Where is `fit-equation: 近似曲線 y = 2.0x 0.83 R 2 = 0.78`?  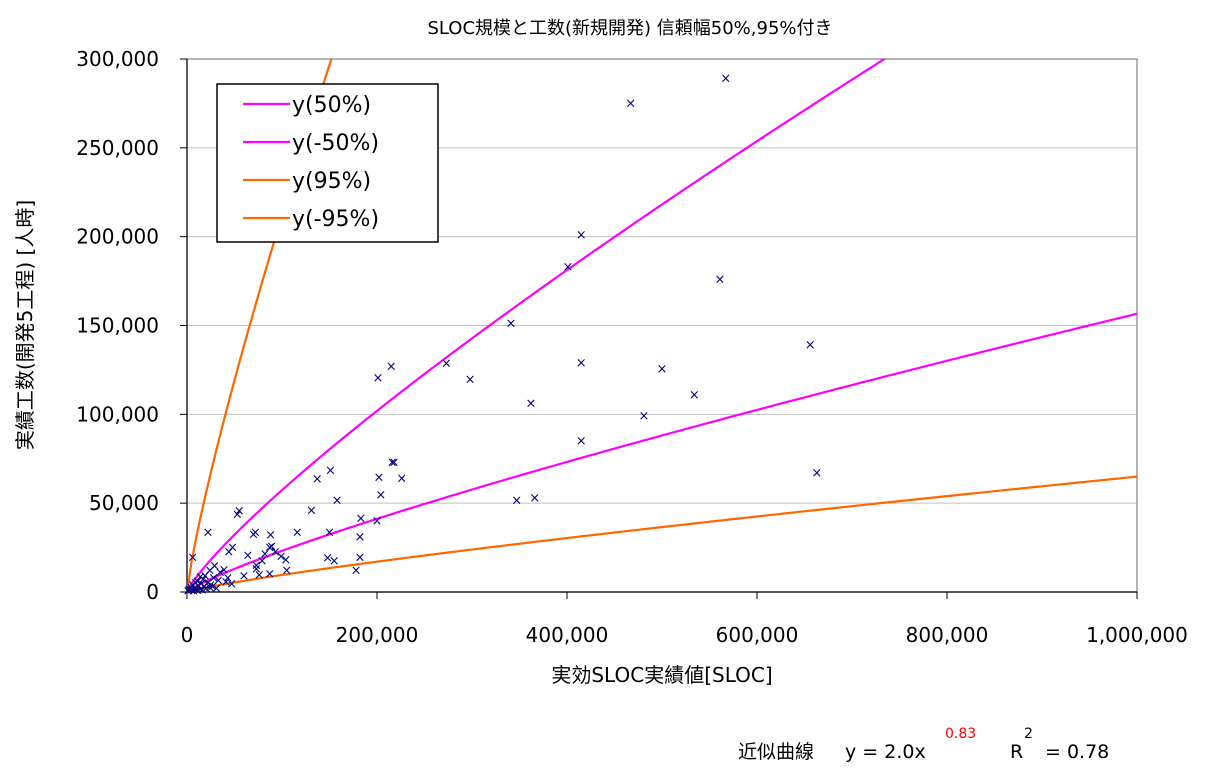 fit-equation: 近似曲線 y = 2.0x 0.83 R 2 = 0.78 is located at coordinates (923, 744).